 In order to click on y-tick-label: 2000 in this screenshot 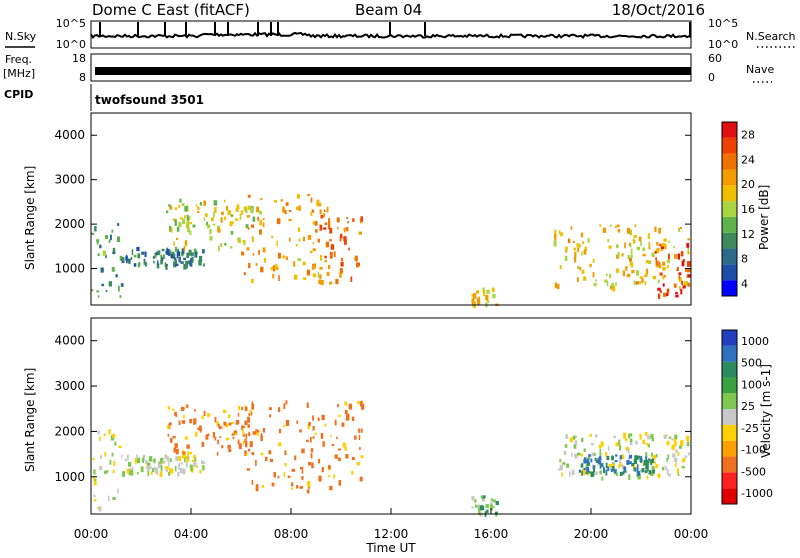, I will do `click(69, 224)`.